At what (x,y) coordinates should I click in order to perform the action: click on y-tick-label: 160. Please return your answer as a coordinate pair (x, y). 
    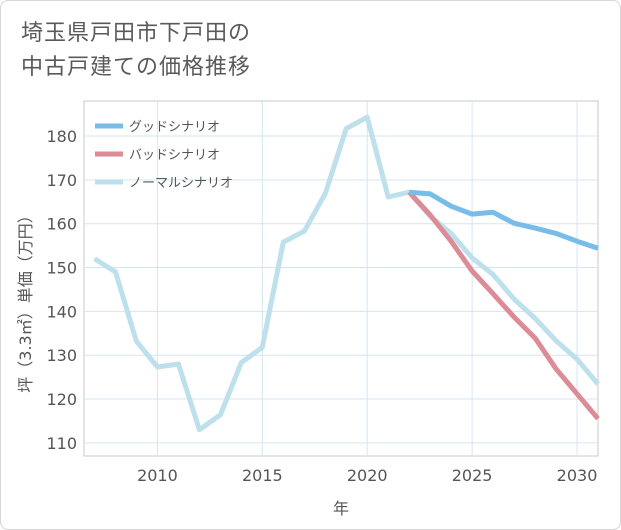
    Looking at the image, I should click on (61, 224).